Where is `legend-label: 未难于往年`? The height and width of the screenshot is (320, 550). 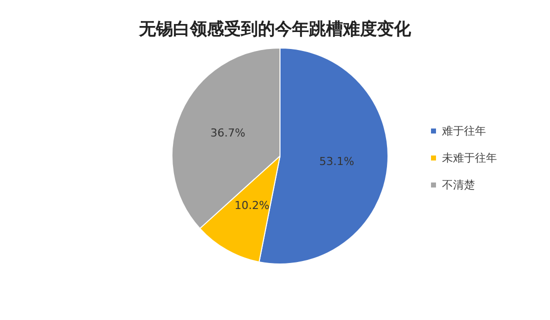
legend-label: 未难于往年 is located at coordinates (469, 158).